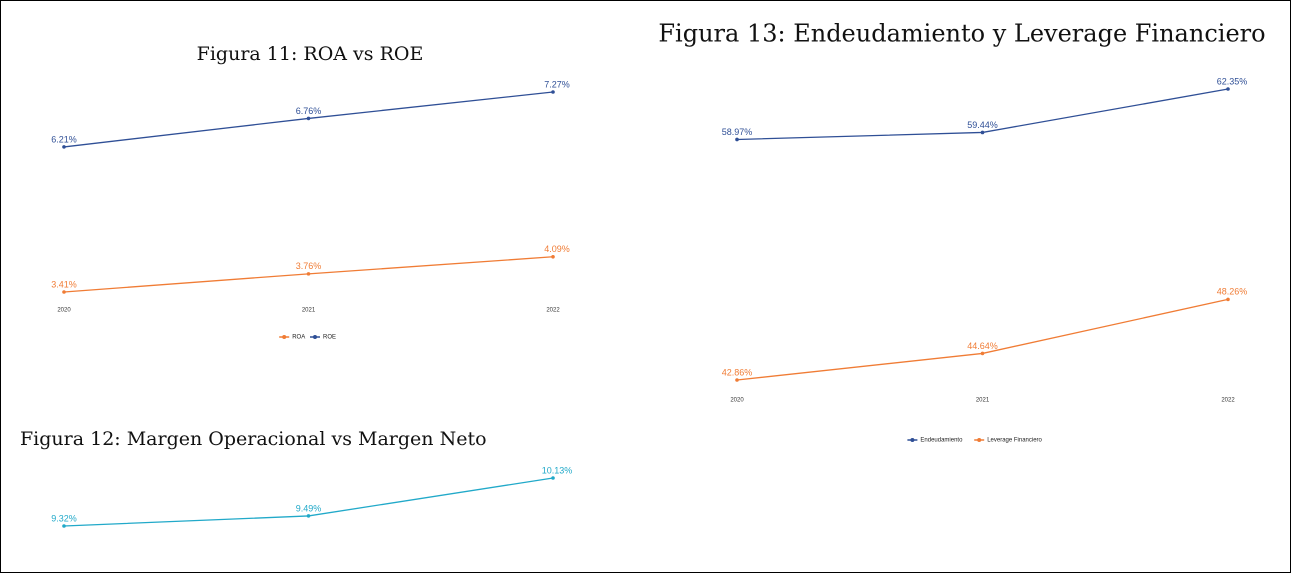  I want to click on data-label: 42.86%, so click(737, 372).